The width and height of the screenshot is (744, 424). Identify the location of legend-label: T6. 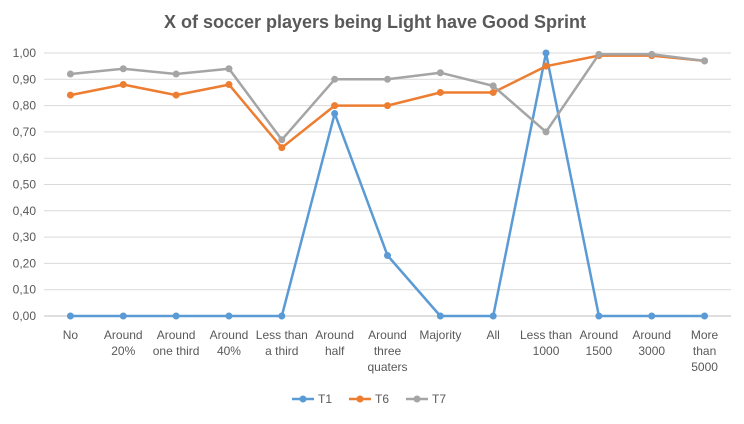
(382, 399).